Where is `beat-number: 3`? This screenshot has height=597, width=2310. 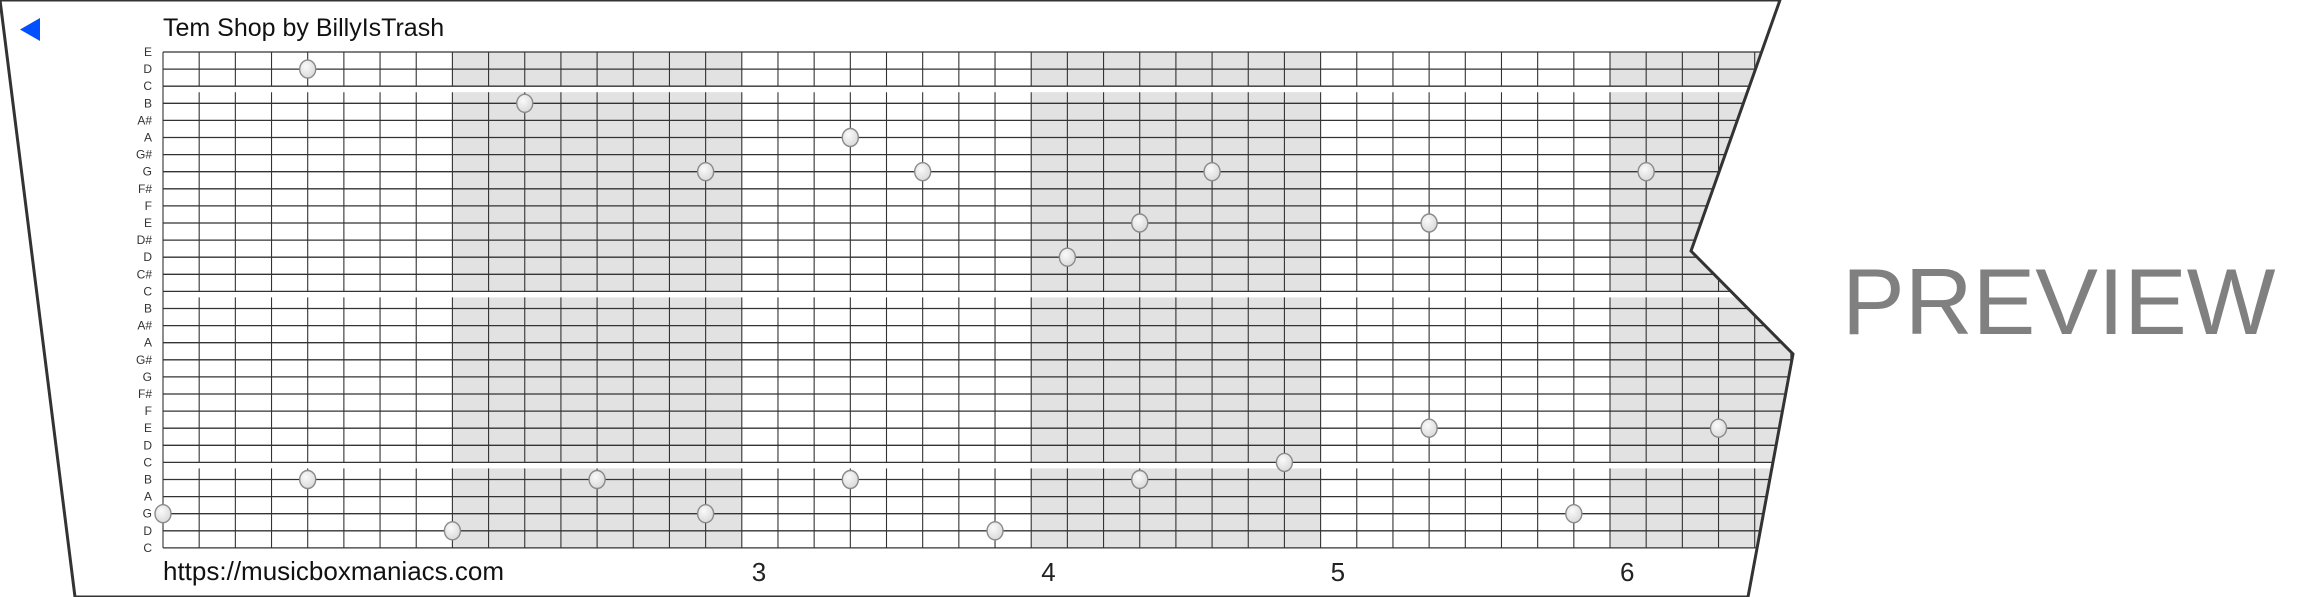
beat-number: 3 is located at coordinates (759, 572).